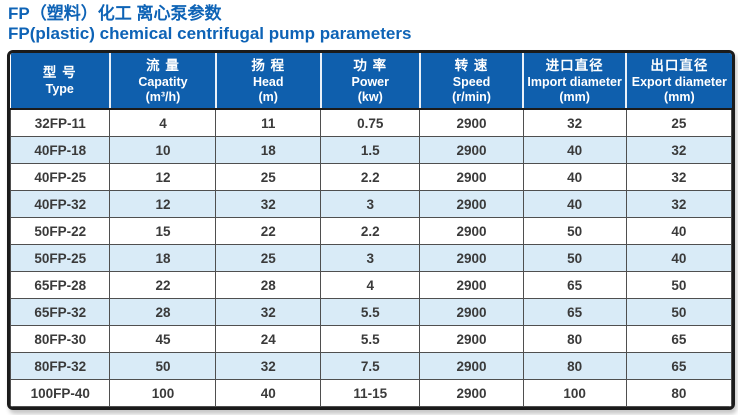 This screenshot has height=415, width=738. I want to click on table-row: 50FP-22 15 22 2.2 2900 50 40, so click(371, 231).